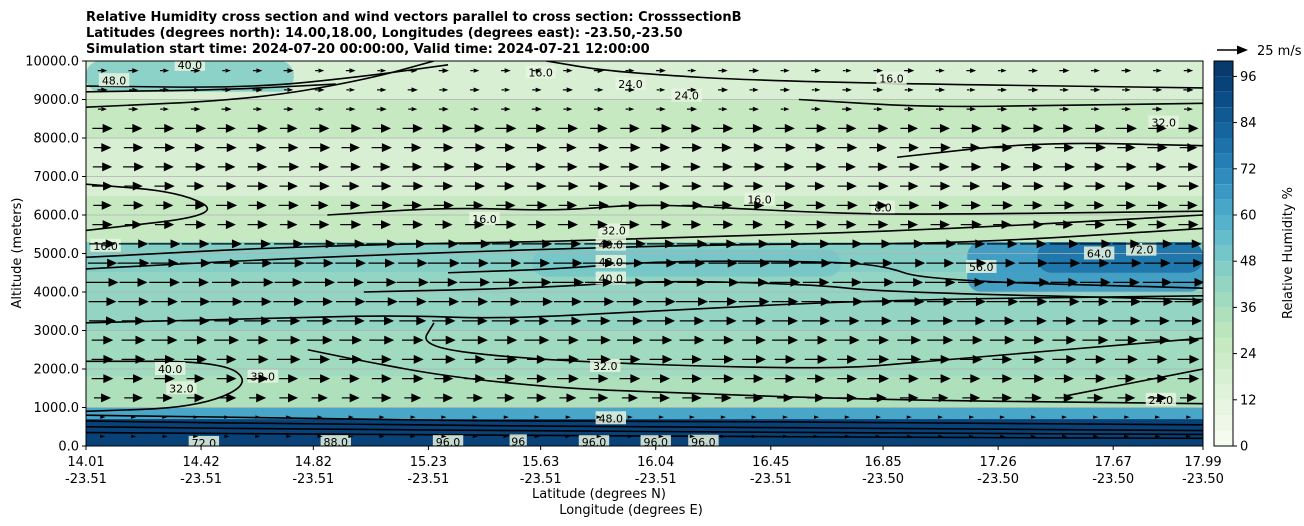  Describe the element at coordinates (1113, 462) in the screenshot. I see `x-tick-label-lat: 17.67` at that location.